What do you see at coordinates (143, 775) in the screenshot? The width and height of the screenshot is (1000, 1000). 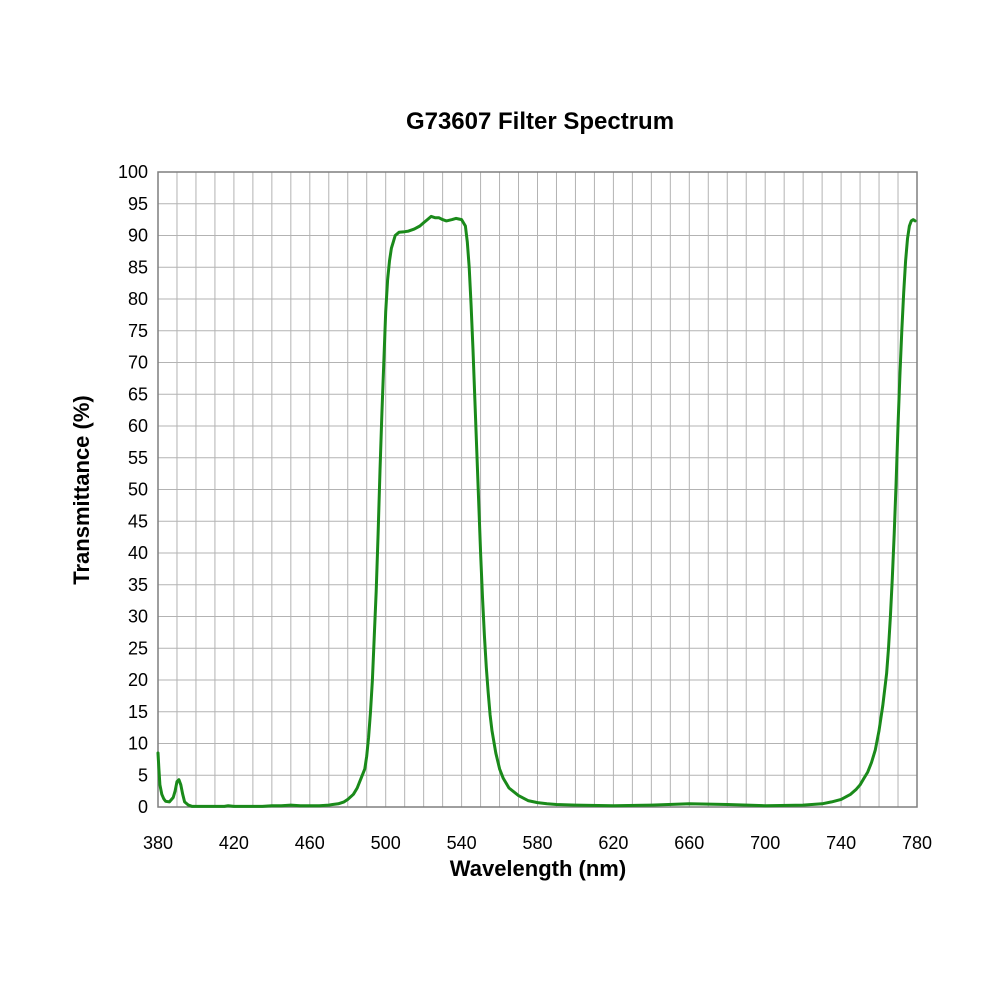 I see `y-tick-label: 5` at bounding box center [143, 775].